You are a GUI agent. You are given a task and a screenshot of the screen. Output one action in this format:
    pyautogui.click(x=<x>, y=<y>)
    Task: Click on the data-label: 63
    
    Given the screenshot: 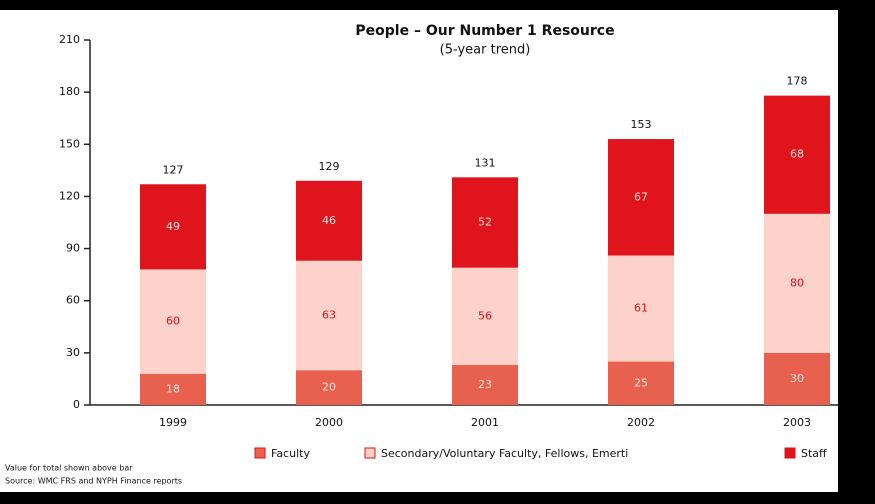 What is the action you would take?
    pyautogui.click(x=329, y=314)
    